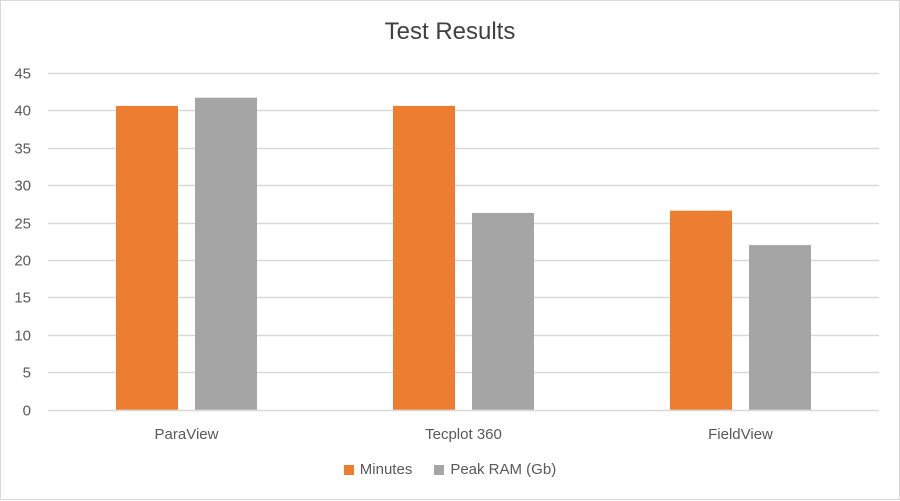  I want to click on bar-fieldview-minutes, so click(701, 310).